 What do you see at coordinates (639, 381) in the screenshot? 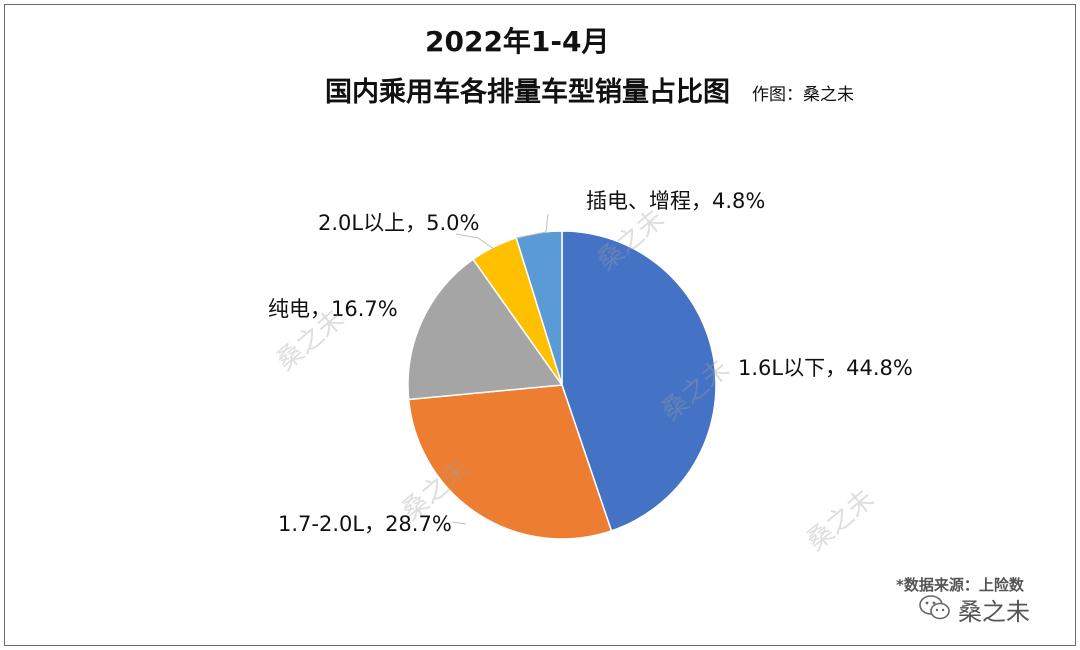
I see `pie-slice-under-1-6l` at bounding box center [639, 381].